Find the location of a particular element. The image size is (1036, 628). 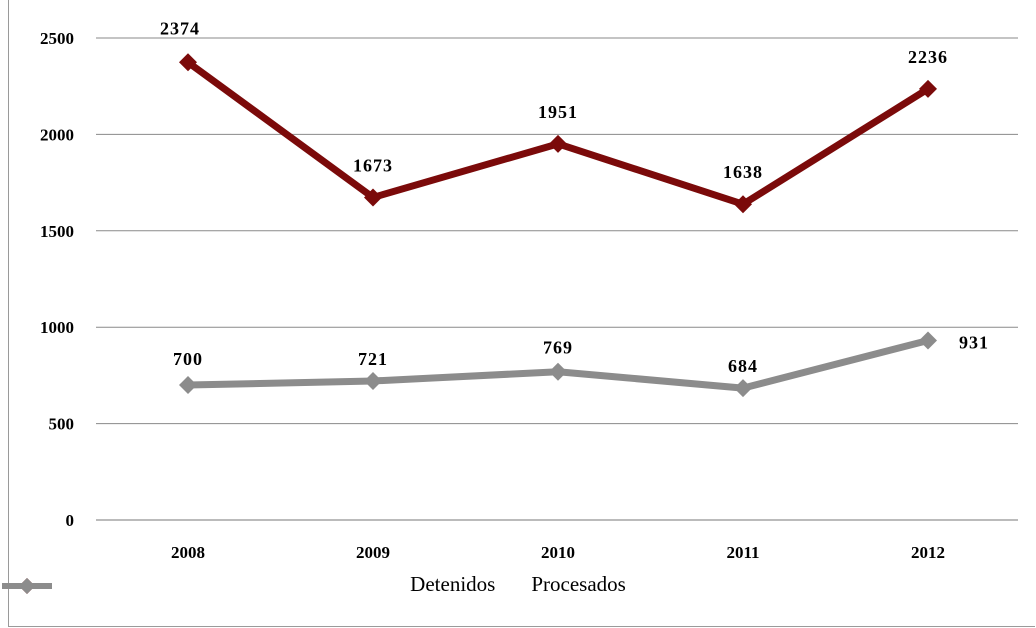

data-label: 769 is located at coordinates (558, 348).